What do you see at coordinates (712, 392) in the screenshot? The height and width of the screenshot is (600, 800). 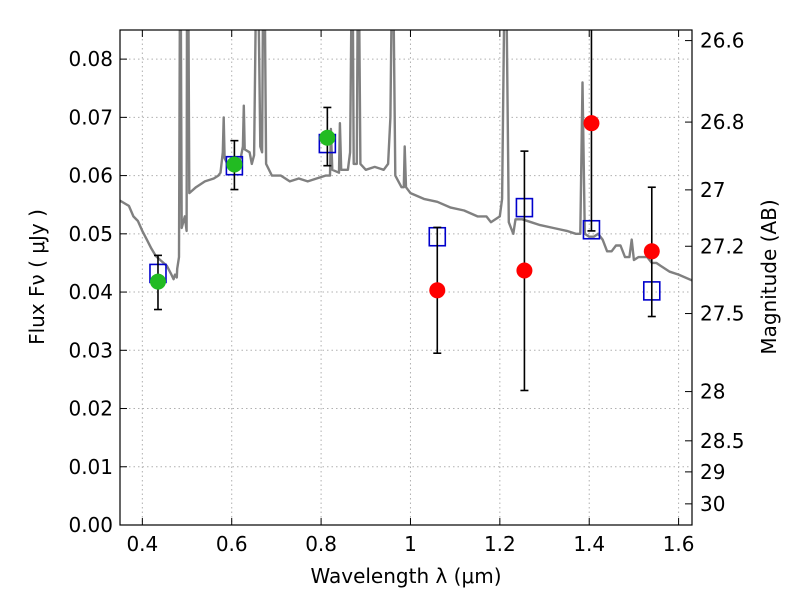 I see `y2-tick-label: 28` at bounding box center [712, 392].